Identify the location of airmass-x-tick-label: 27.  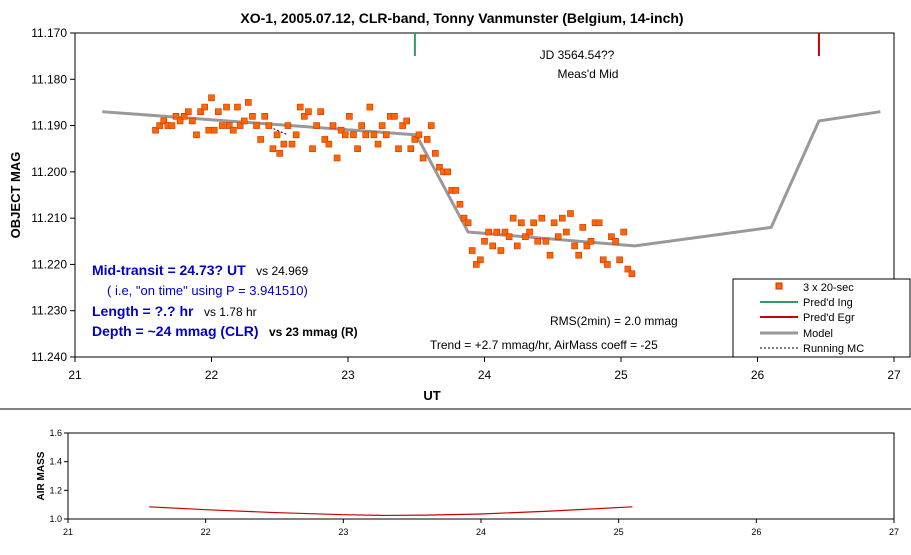
(894, 532).